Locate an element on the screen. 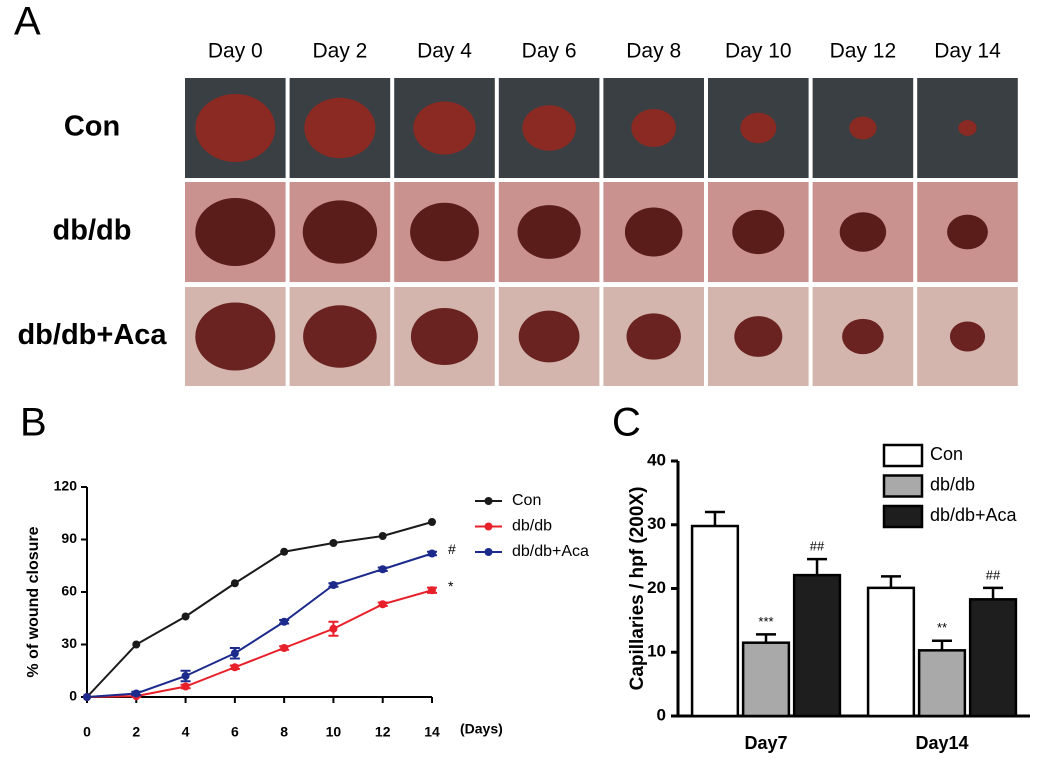 This screenshot has width=1056, height=778. x-tick-label: 6 is located at coordinates (235, 732).